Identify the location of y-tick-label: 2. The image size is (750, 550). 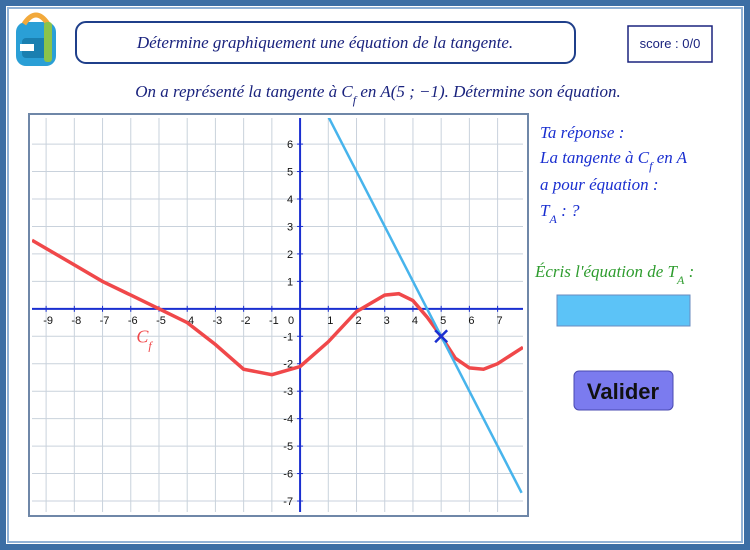
(290, 255).